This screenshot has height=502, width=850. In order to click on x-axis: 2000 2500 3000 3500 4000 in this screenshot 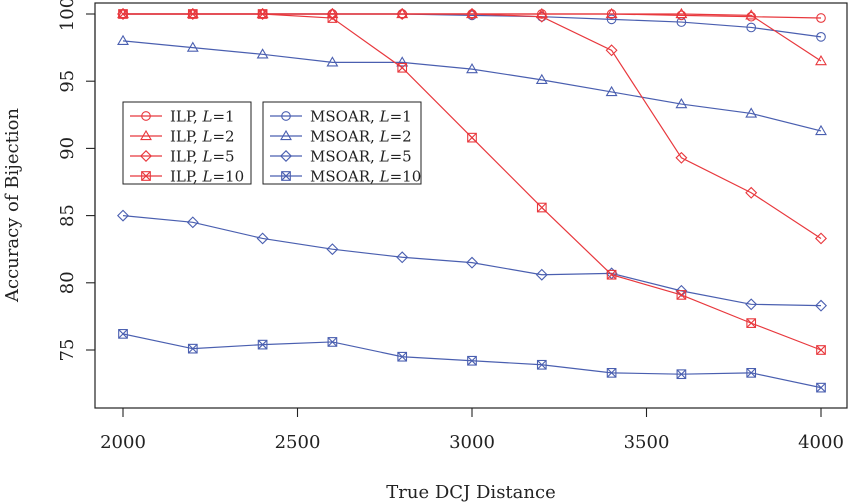, I will do `click(472, 430)`.